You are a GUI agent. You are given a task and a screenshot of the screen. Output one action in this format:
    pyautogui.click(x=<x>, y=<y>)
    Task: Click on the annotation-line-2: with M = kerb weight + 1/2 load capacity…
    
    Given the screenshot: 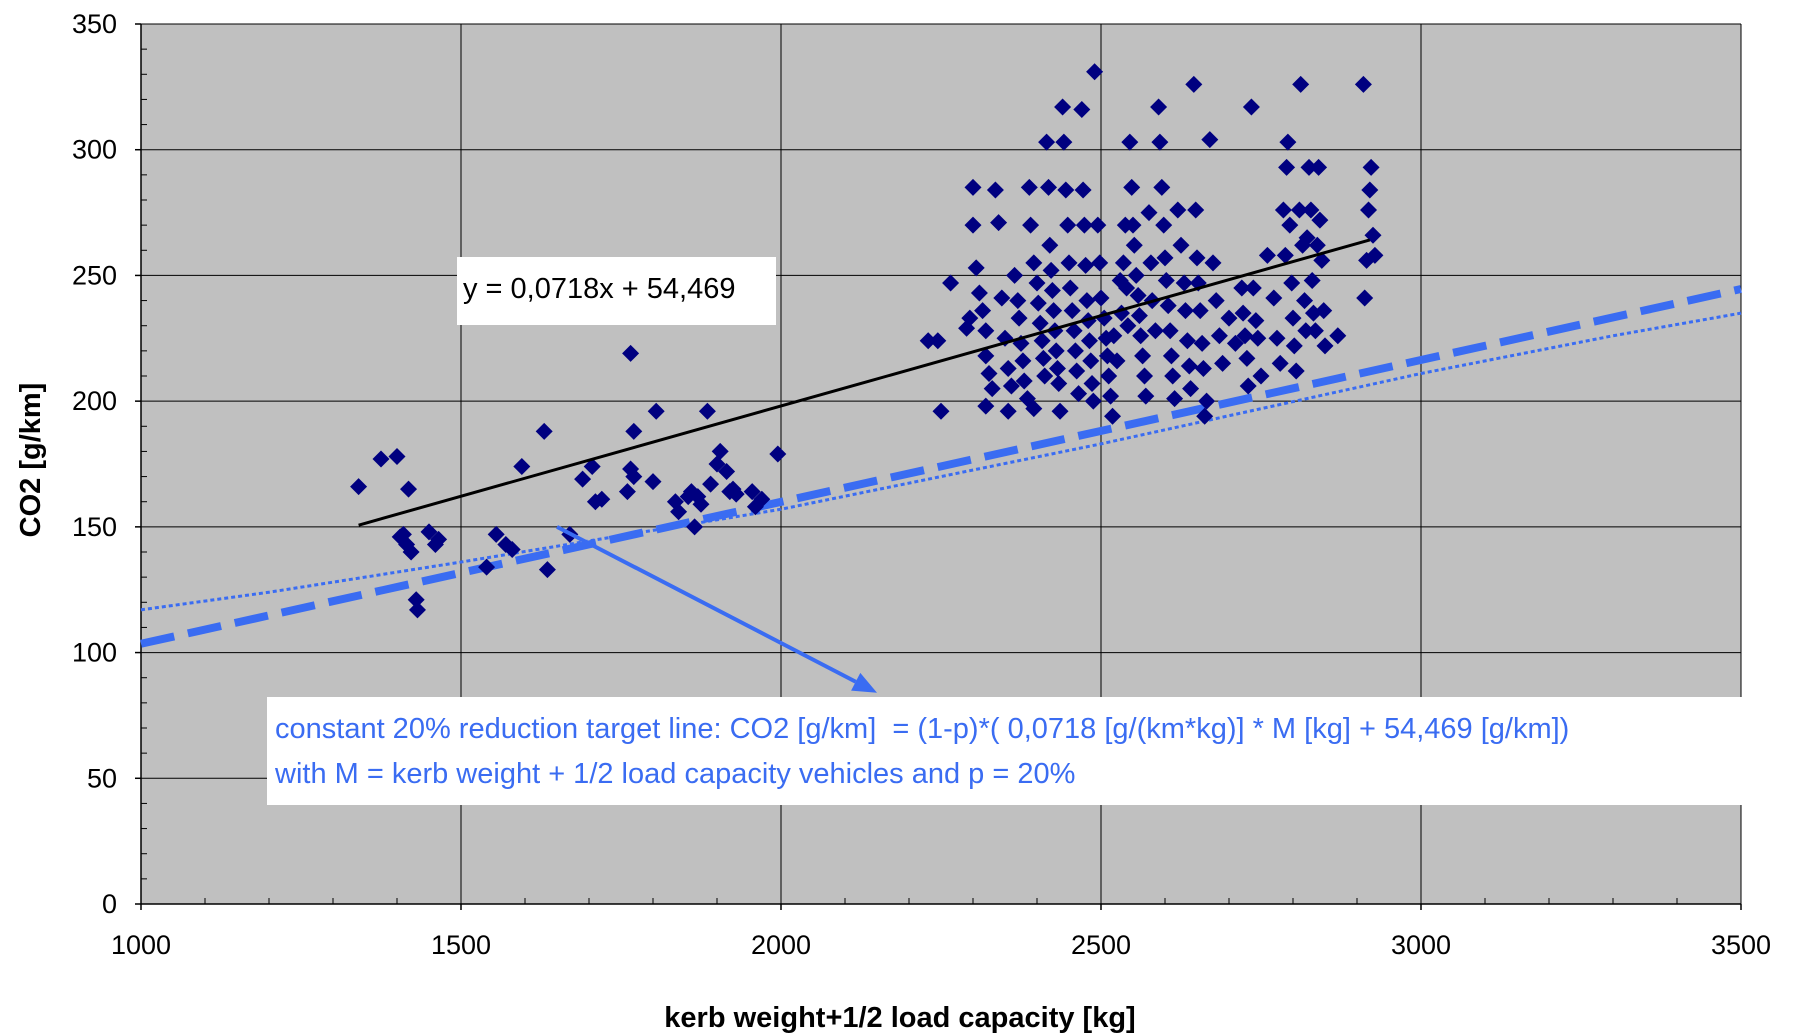 What is the action you would take?
    pyautogui.click(x=674, y=774)
    